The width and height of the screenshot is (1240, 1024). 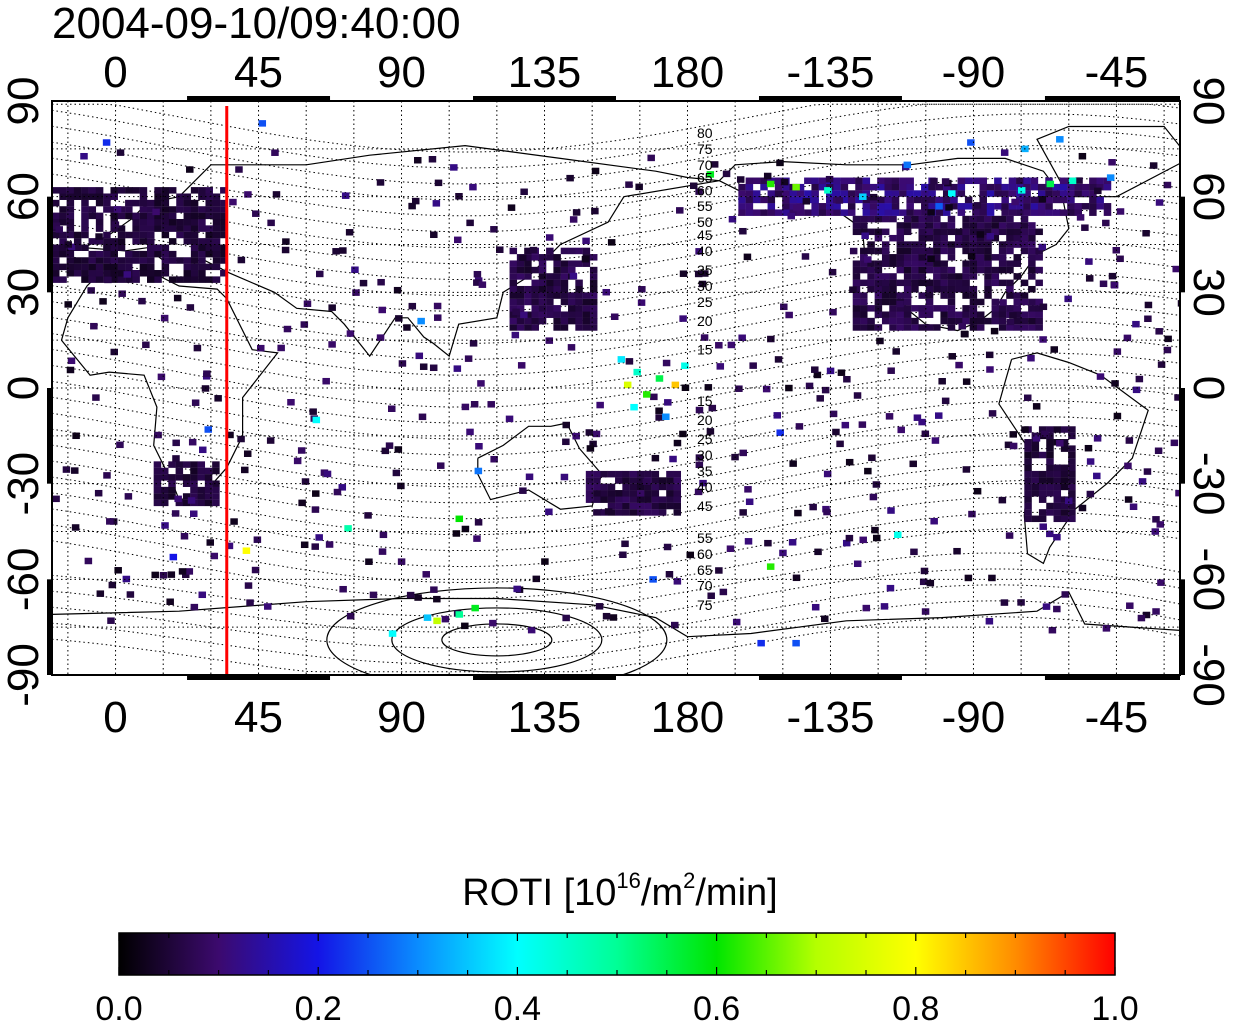 I want to click on x-tick-label-top: -45, so click(x=1117, y=72).